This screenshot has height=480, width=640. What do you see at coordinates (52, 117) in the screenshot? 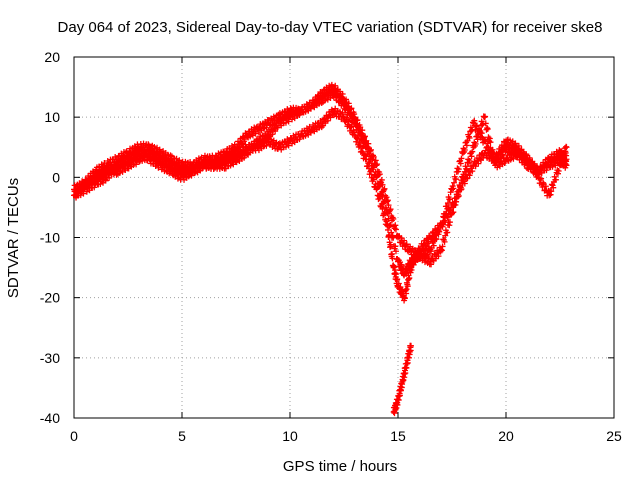
I see `y-tick-label: 10` at bounding box center [52, 117].